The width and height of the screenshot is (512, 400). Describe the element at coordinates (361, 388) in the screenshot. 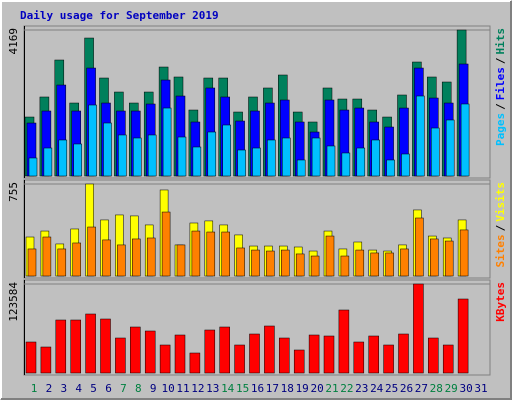

I see `x-tick-label: 23` at that location.